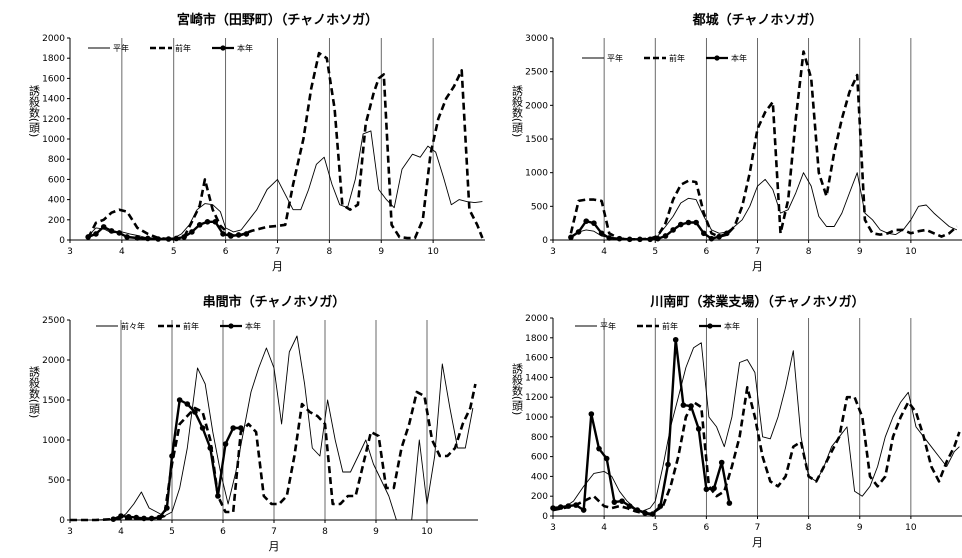 The width and height of the screenshot is (962, 558). I want to click on y-tick-label: 600, so click(539, 458).